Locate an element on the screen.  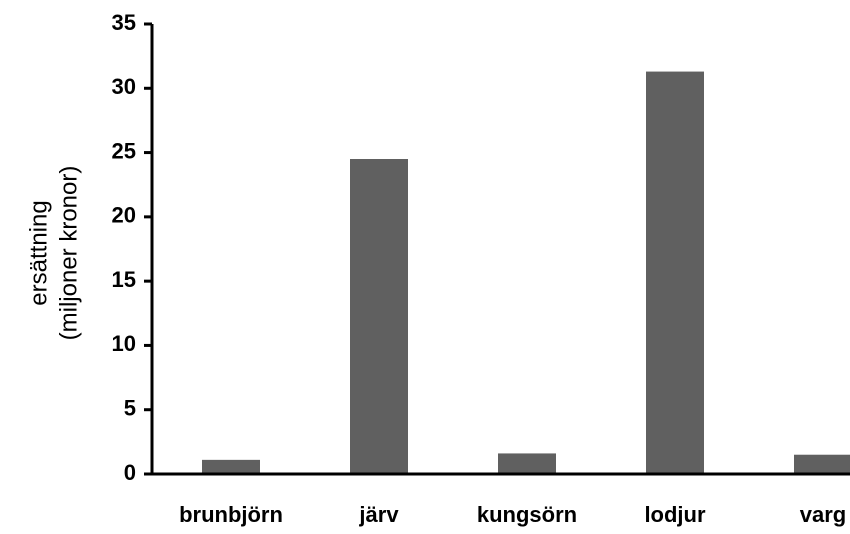
x-tick-label: lodjur is located at coordinates (675, 514).